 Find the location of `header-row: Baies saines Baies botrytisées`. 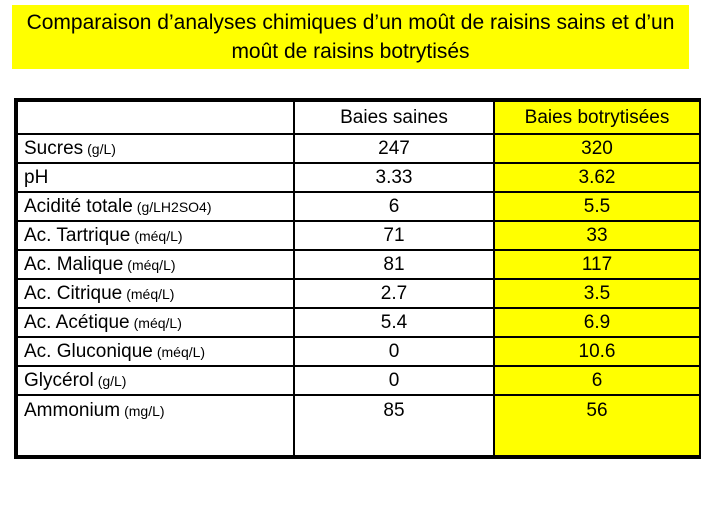

header-row: Baies saines Baies botrytisées is located at coordinates (358, 117).